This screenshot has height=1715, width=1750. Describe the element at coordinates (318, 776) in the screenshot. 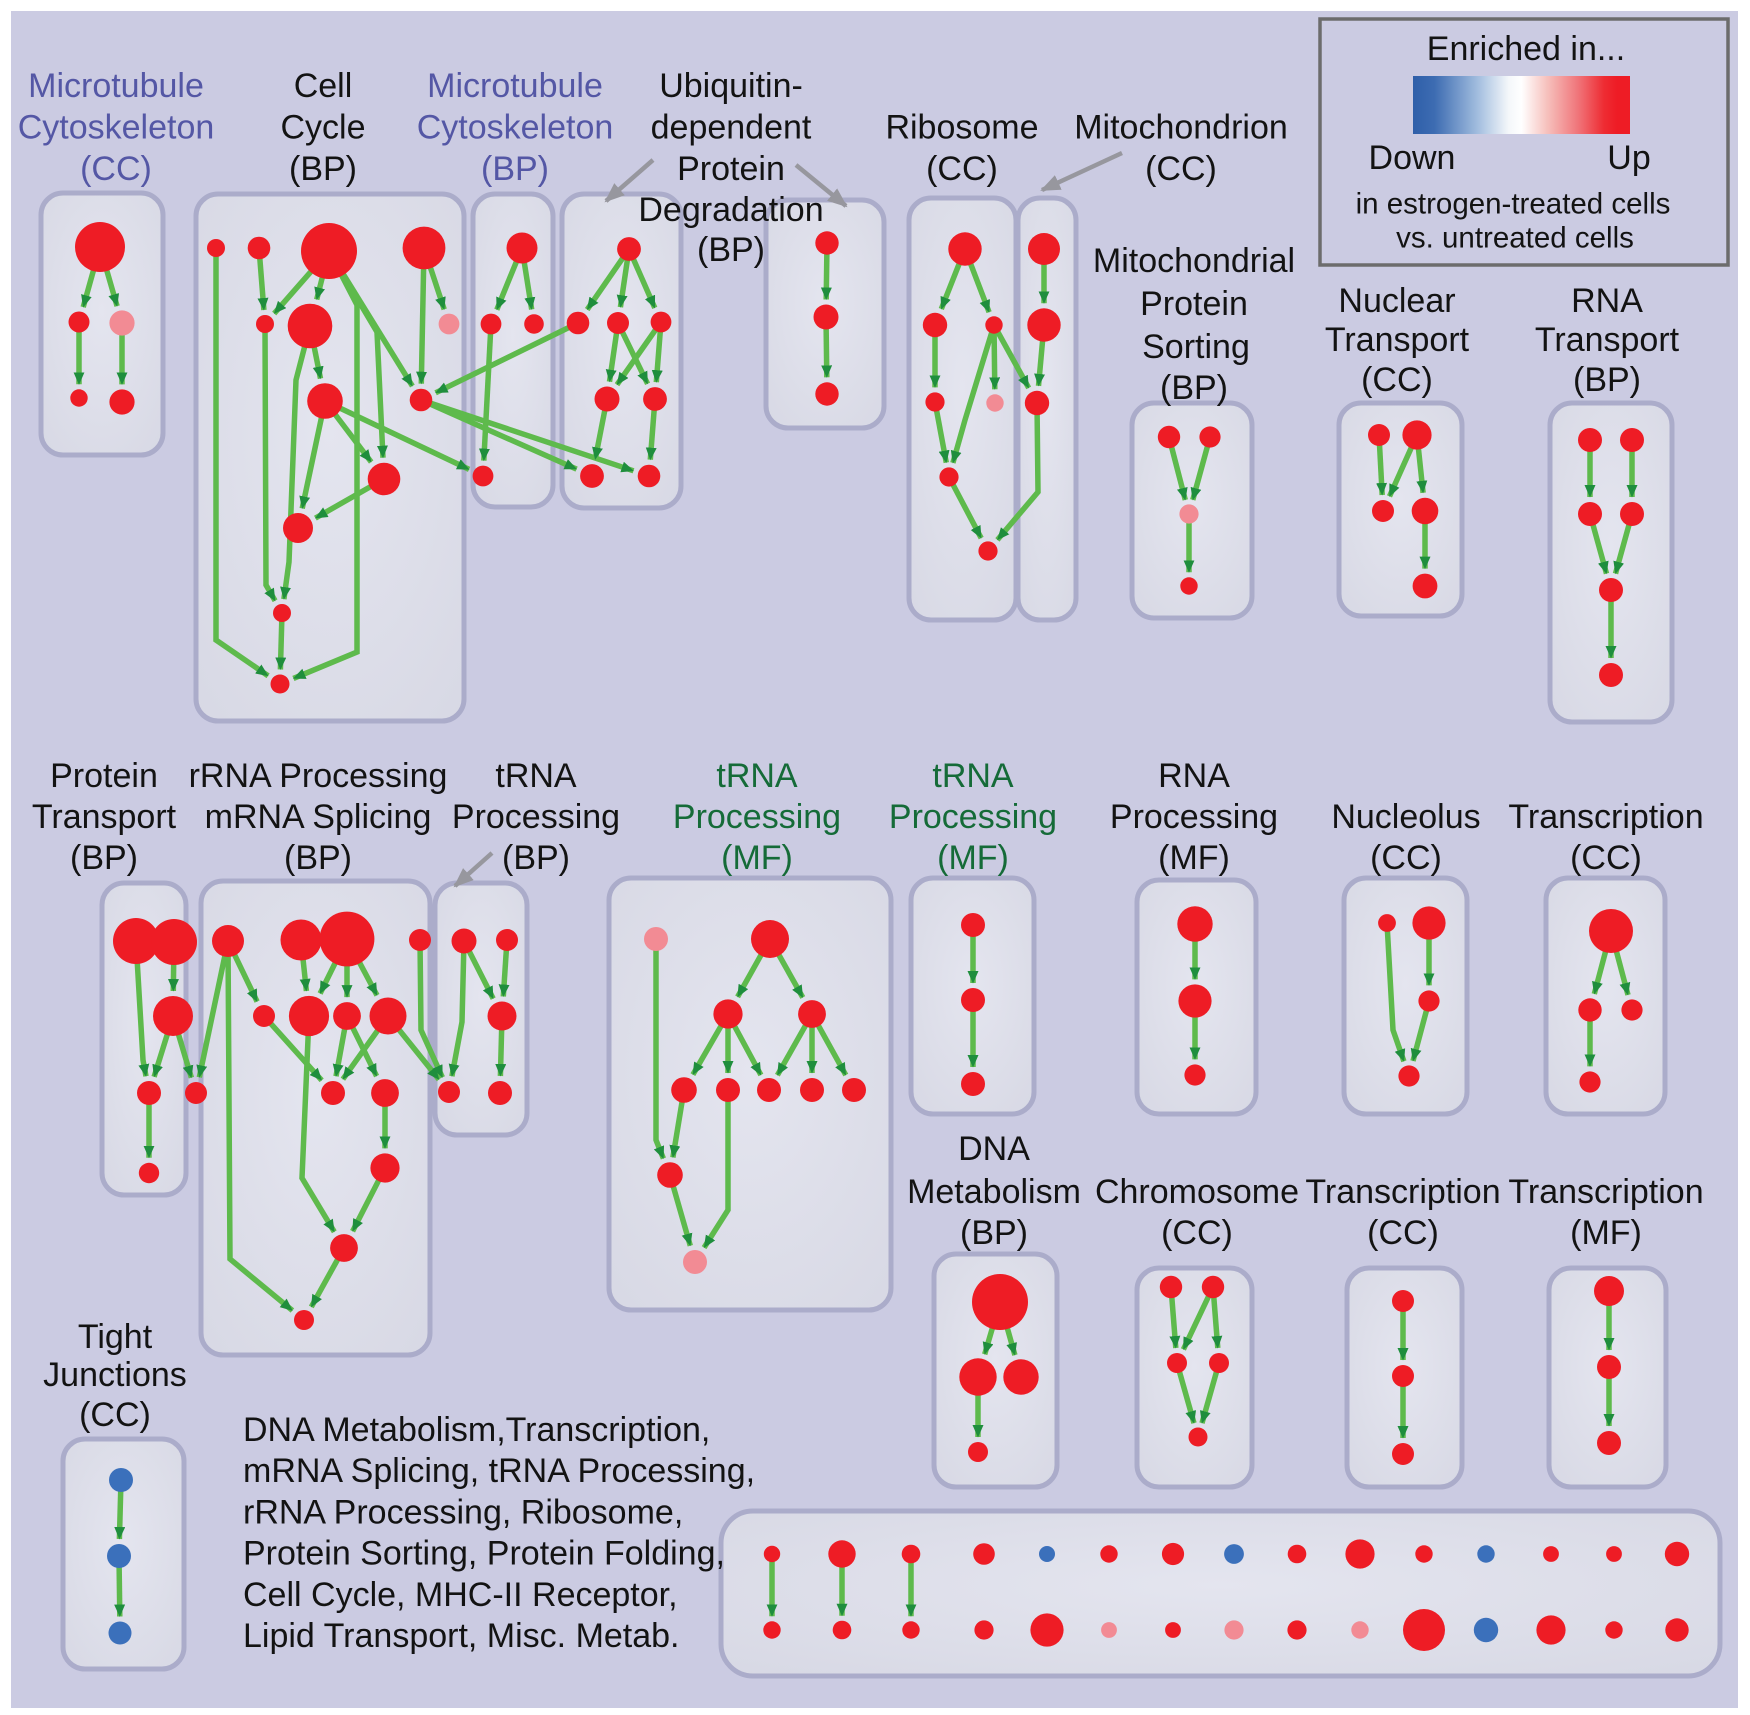

I see `svg-text: rRNA Processing` at that location.